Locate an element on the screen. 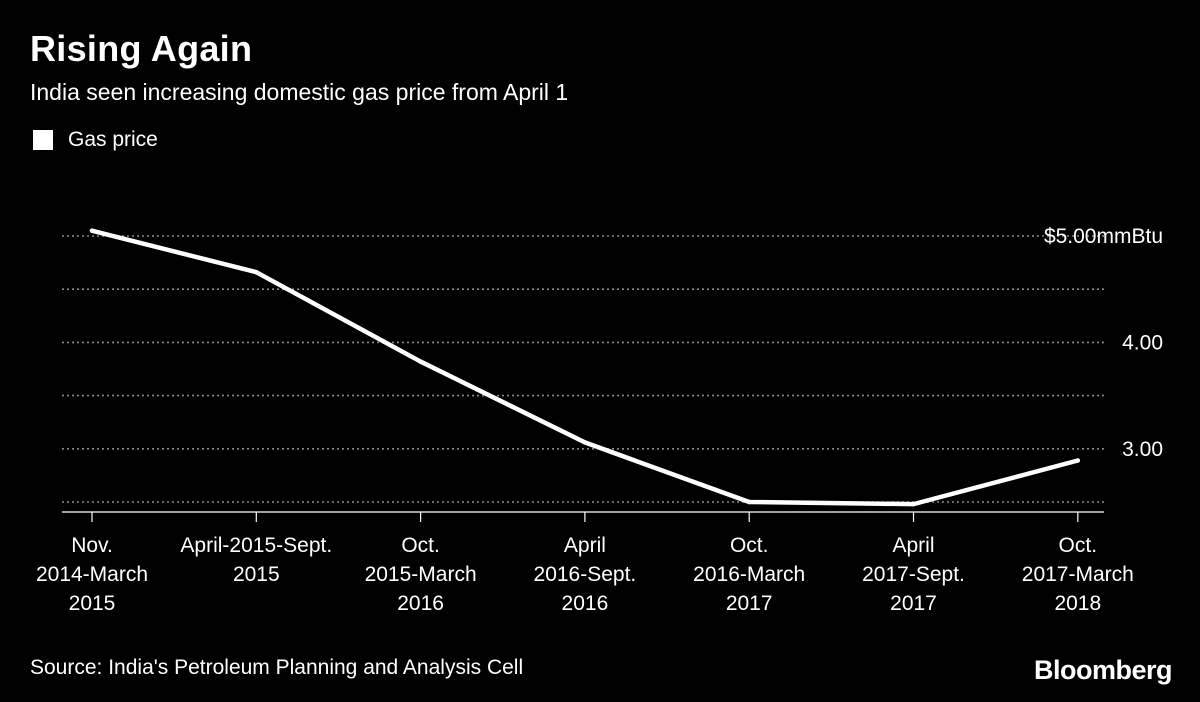  bloomberg-logo: Bloomberg is located at coordinates (1103, 670).